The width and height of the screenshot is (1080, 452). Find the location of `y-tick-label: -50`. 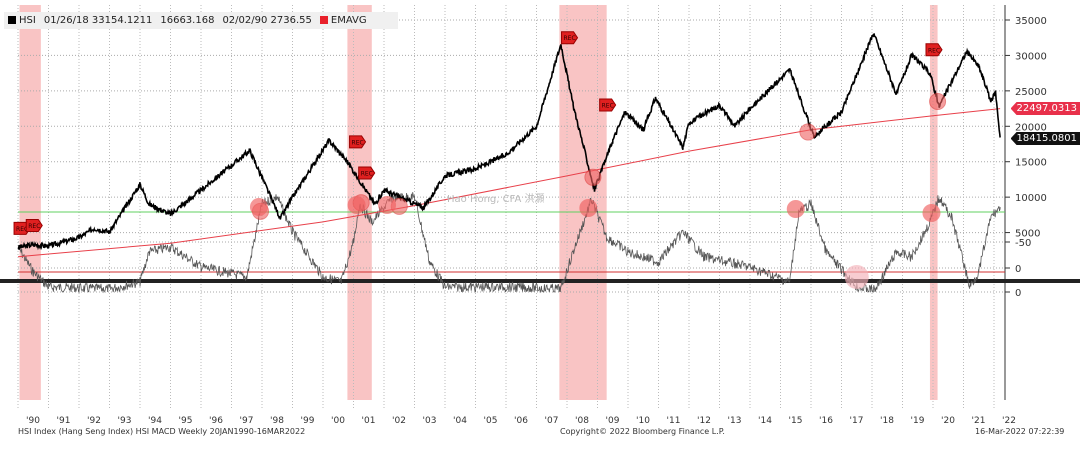

y-tick-label: -50 is located at coordinates (1023, 243).